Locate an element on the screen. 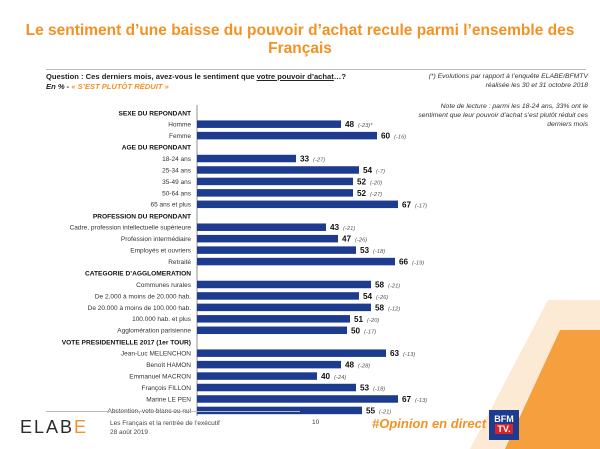 Image resolution: width=600 pixels, height=449 pixels. value-label: 53 is located at coordinates (365, 388).